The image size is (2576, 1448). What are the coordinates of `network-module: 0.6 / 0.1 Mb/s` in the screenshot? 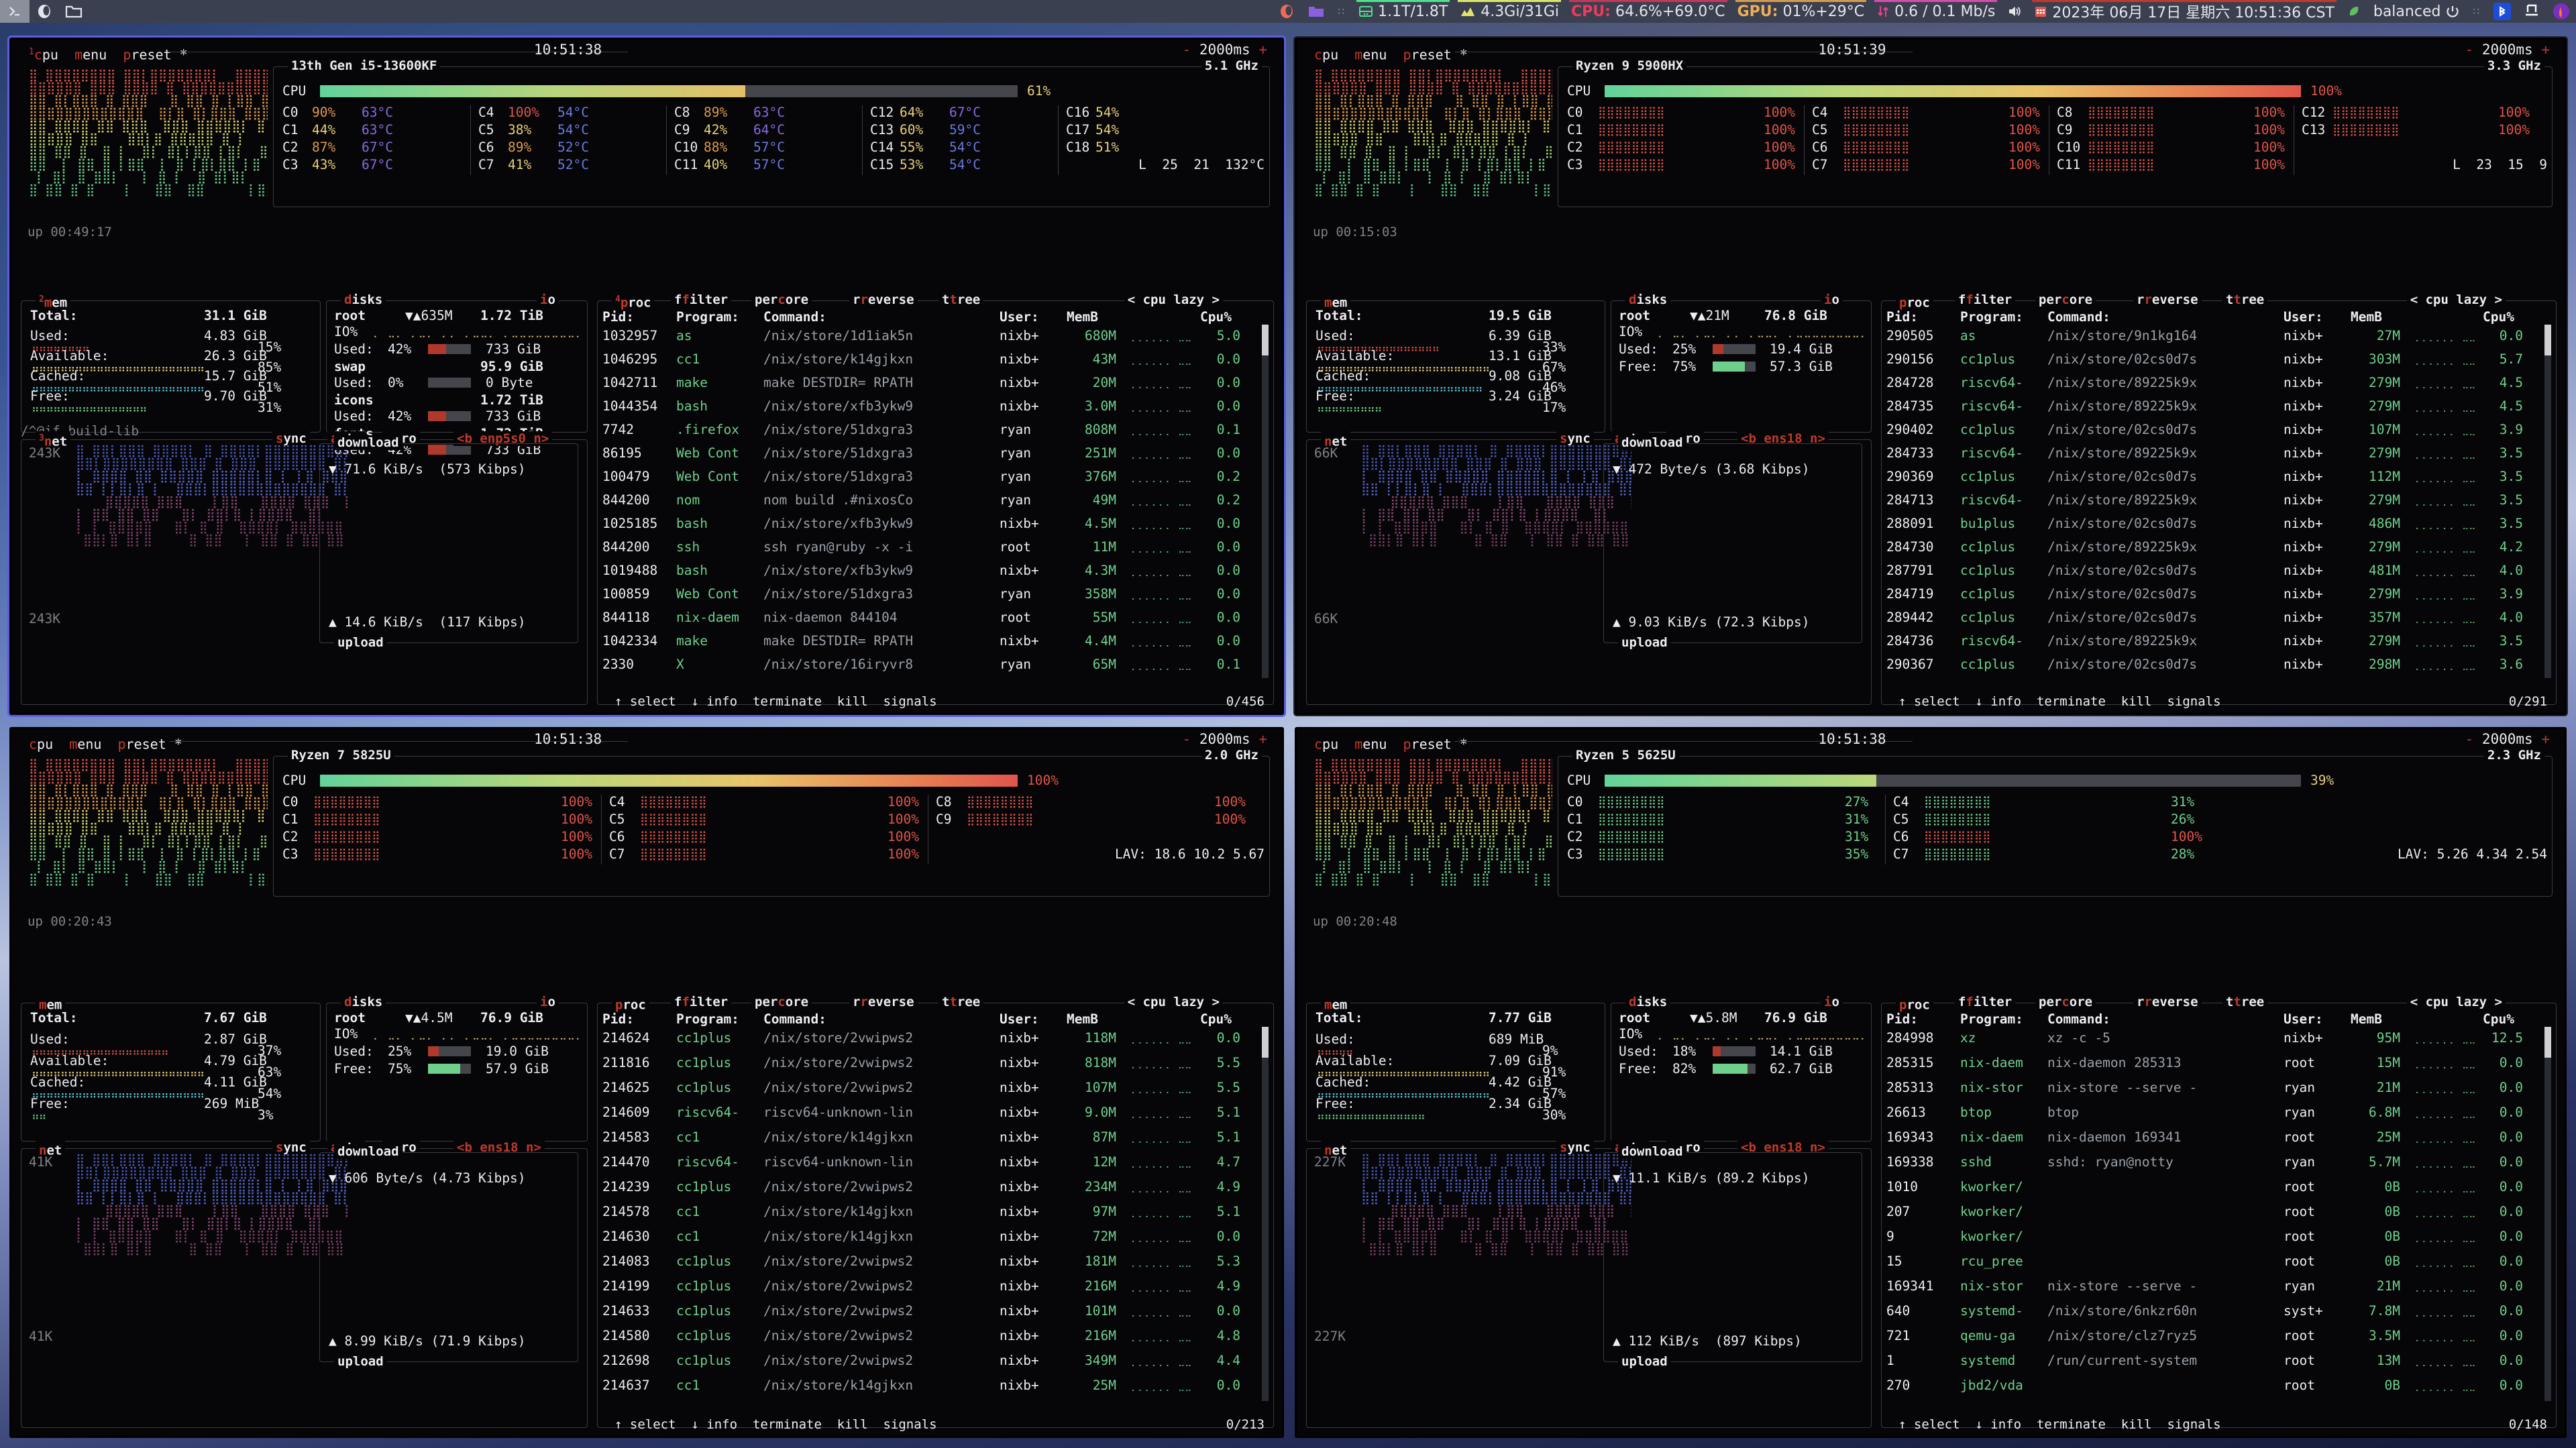 It's located at (1935, 11).